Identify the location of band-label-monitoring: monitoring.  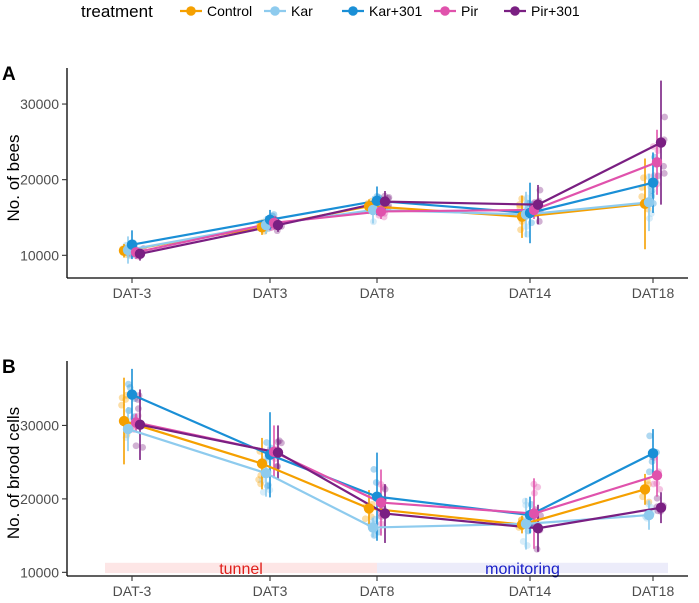
(522, 569).